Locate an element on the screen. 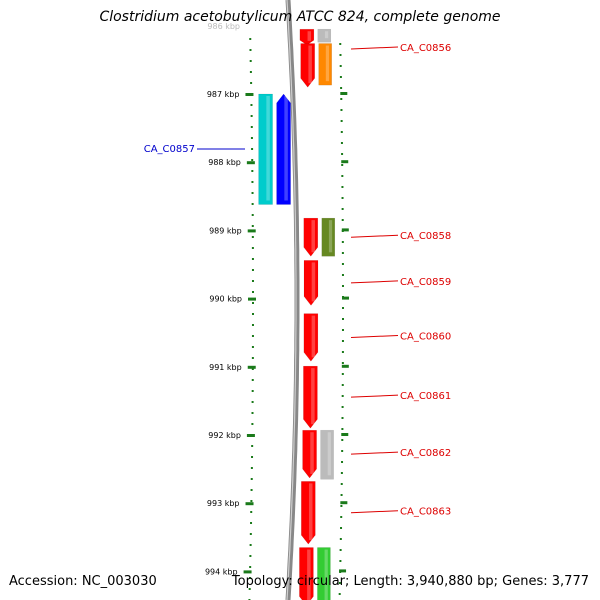  gene-ca_c0862 is located at coordinates (309, 454).